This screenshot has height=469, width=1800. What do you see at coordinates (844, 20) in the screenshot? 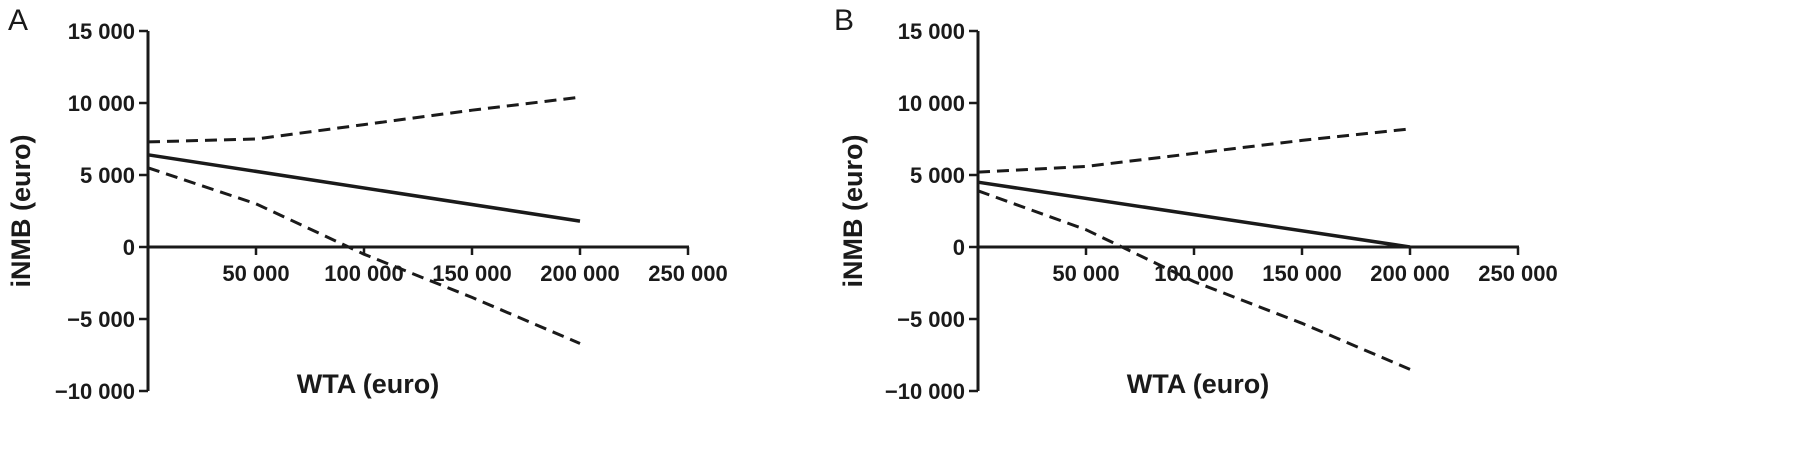
I see `panel-label: B` at bounding box center [844, 20].